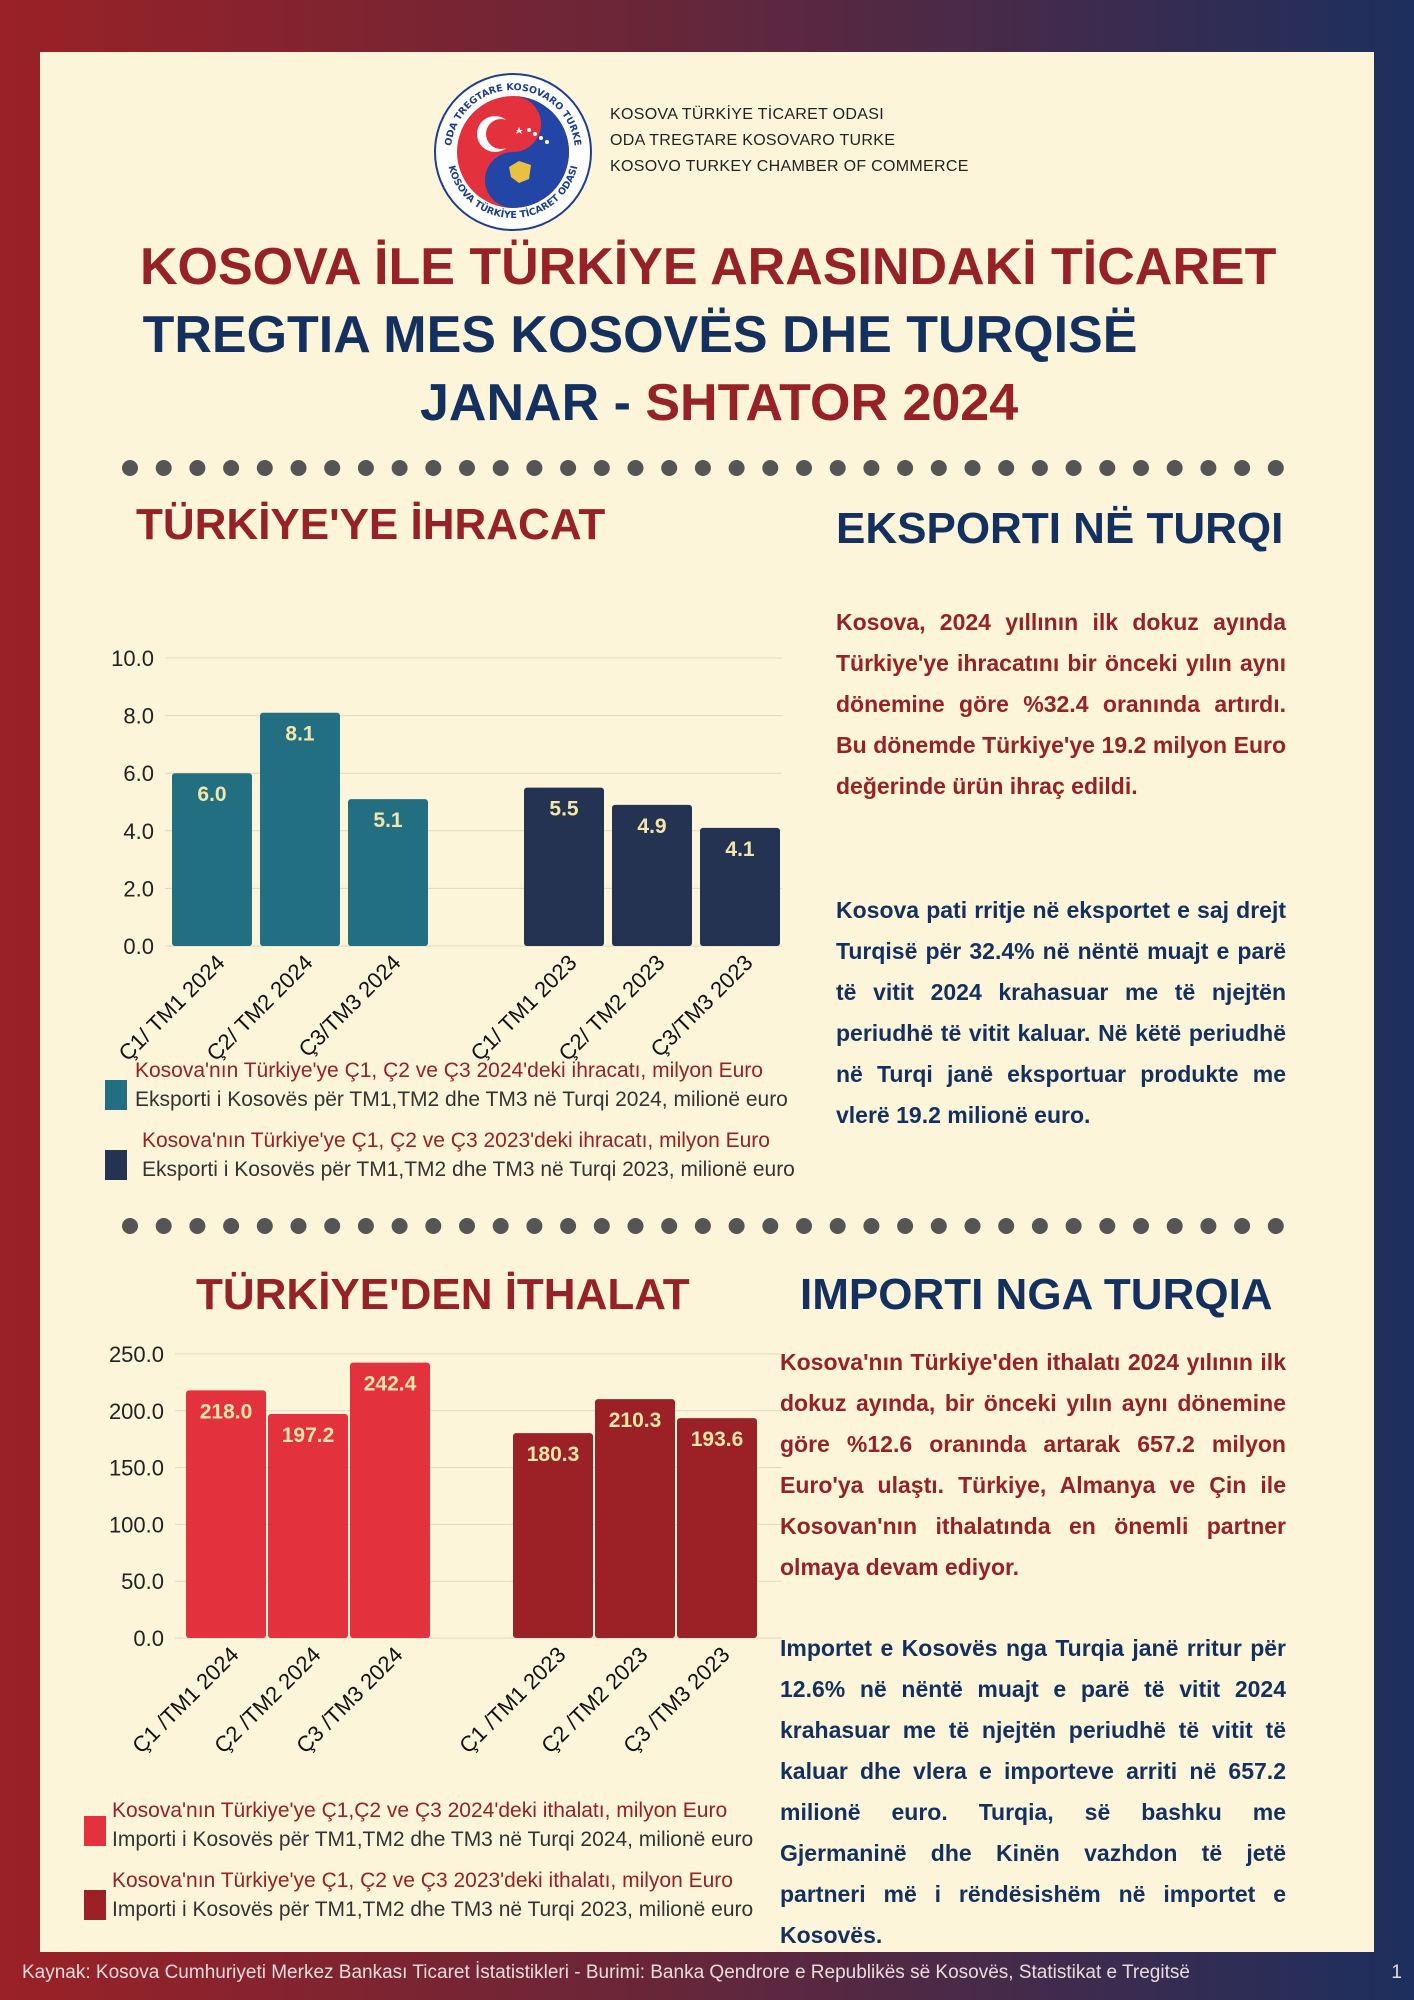 The image size is (1414, 2000). Describe the element at coordinates (553, 1454) in the screenshot. I see `bar-value-label: 180.3` at that location.